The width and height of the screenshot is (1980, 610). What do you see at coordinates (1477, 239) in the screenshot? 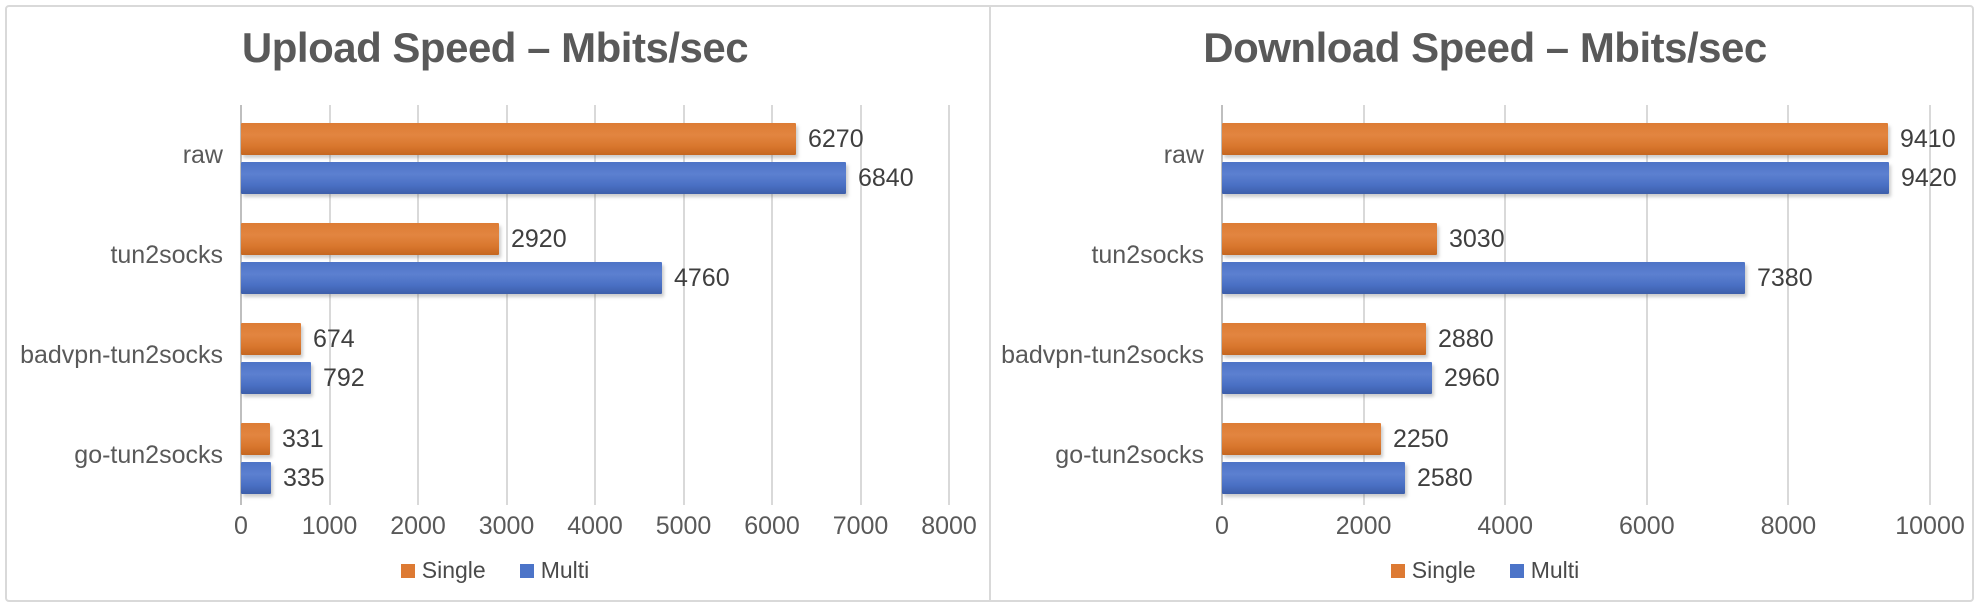
I see `value-label: 3030` at bounding box center [1477, 239].